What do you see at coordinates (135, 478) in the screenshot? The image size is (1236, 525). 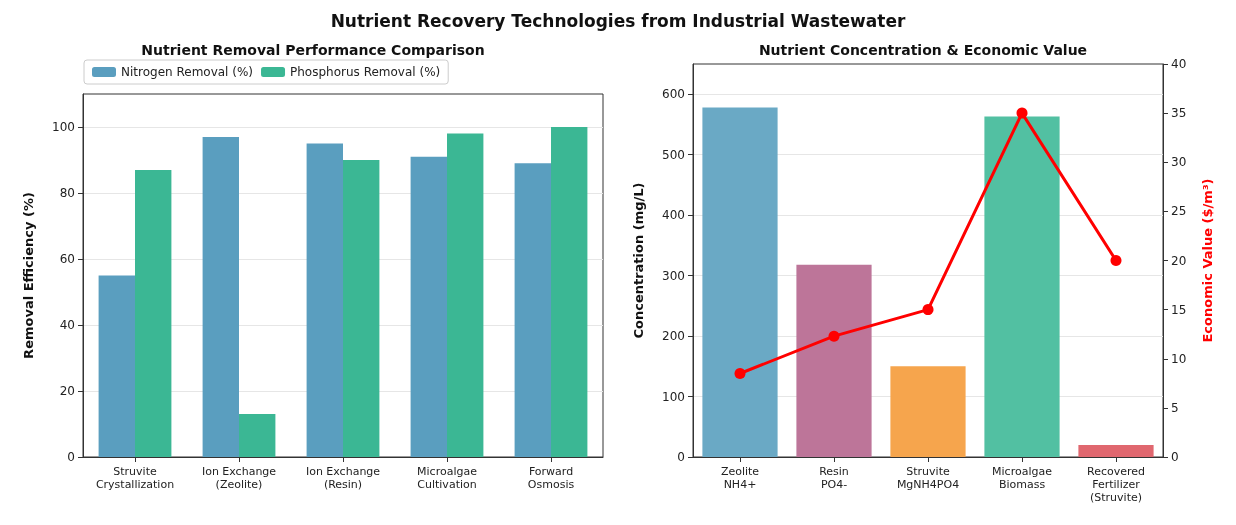 I see `x-tick-label: Struvite Crystallization` at bounding box center [135, 478].